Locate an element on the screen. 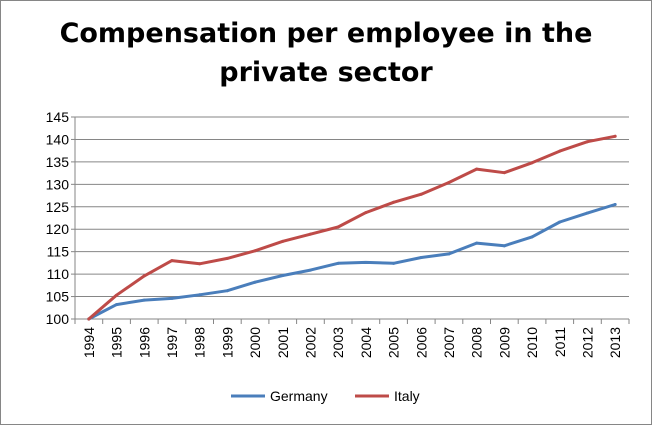  x-tick-label: 2000 is located at coordinates (255, 342).